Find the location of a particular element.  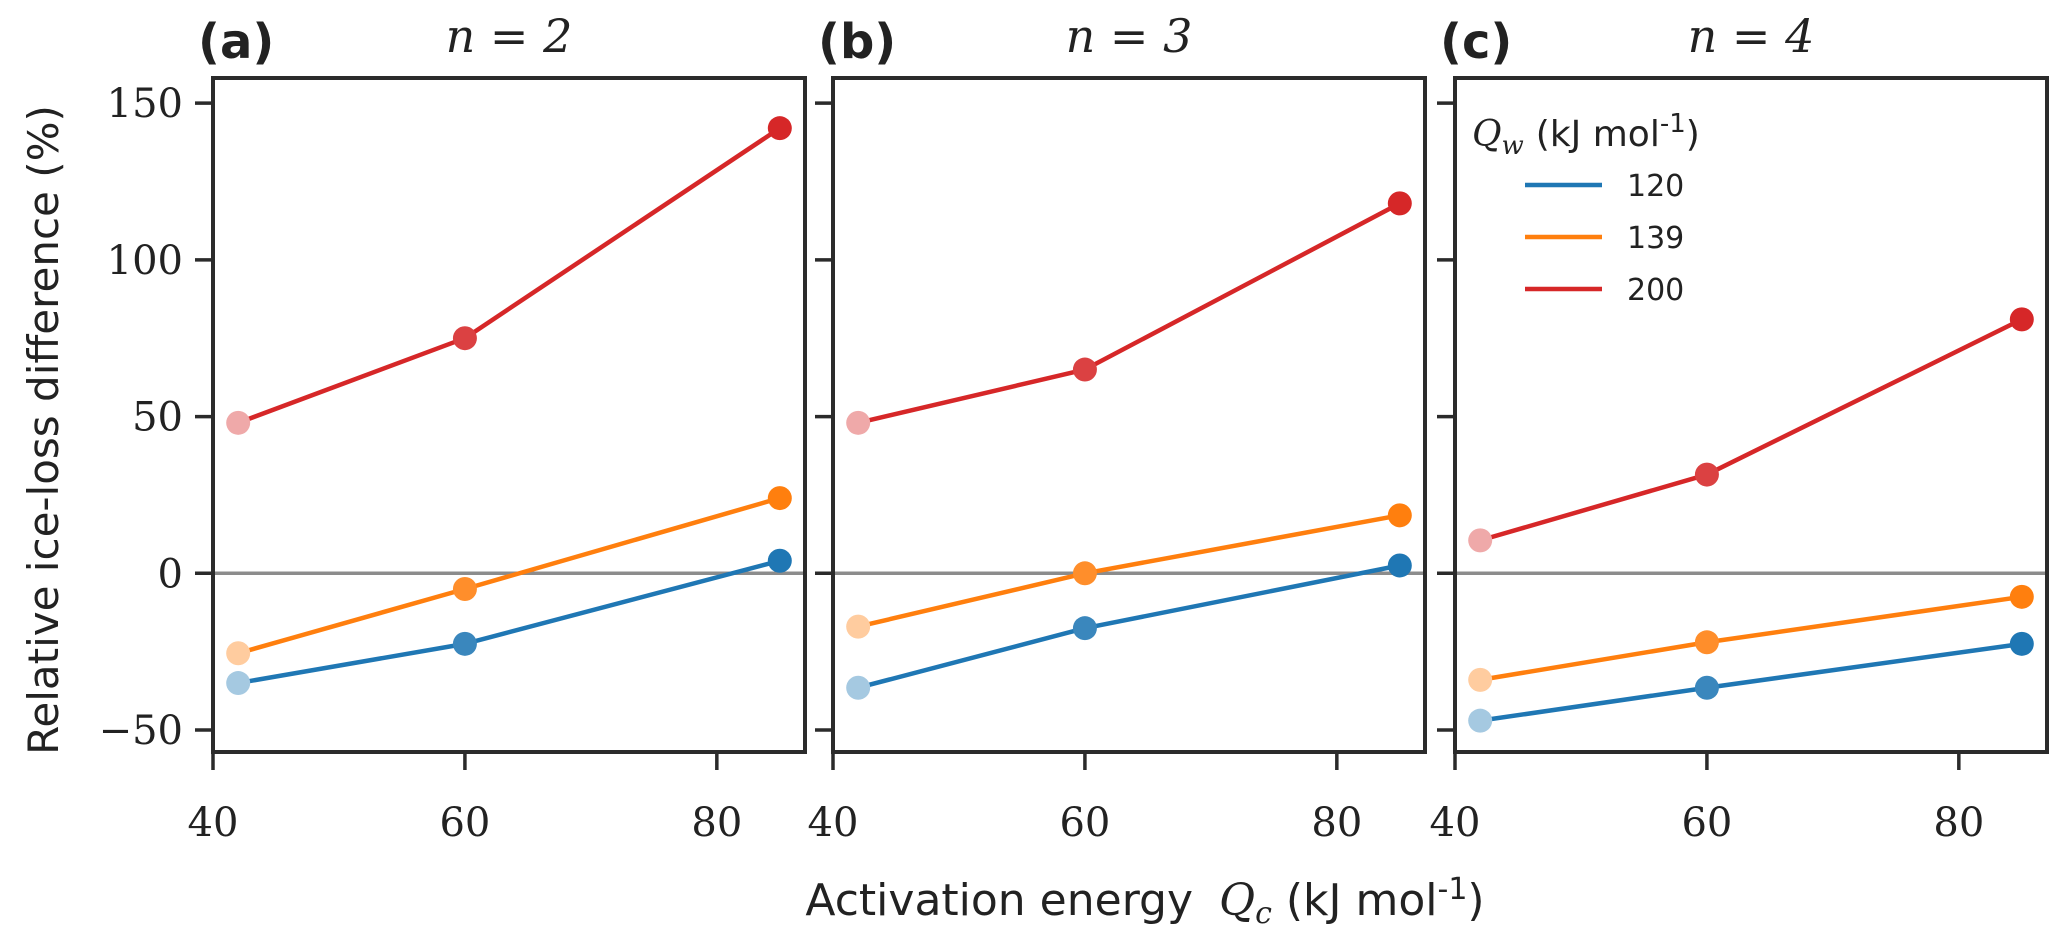

y-tick-label: 50 is located at coordinates (157, 418).